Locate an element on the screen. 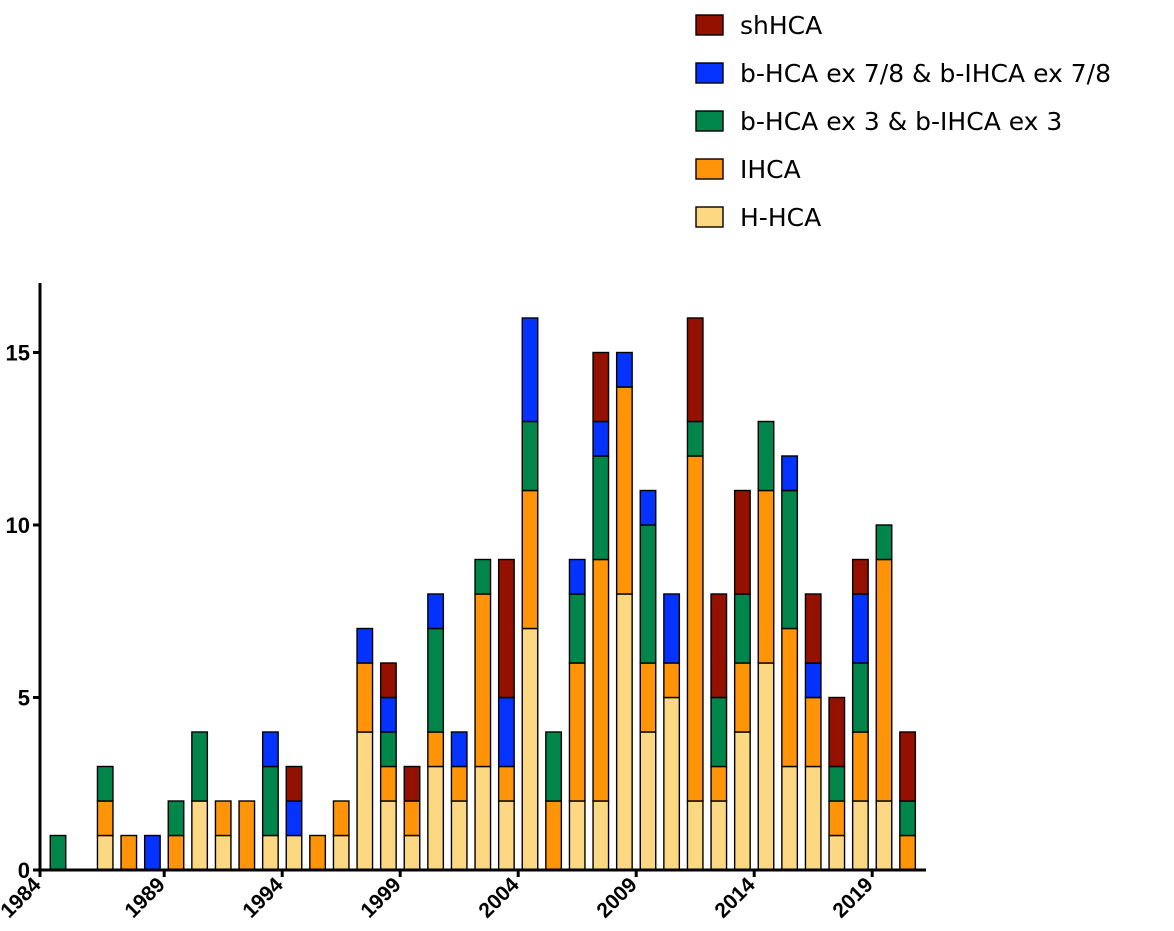  x-tick-label-2019: 2019 is located at coordinates (852, 897).